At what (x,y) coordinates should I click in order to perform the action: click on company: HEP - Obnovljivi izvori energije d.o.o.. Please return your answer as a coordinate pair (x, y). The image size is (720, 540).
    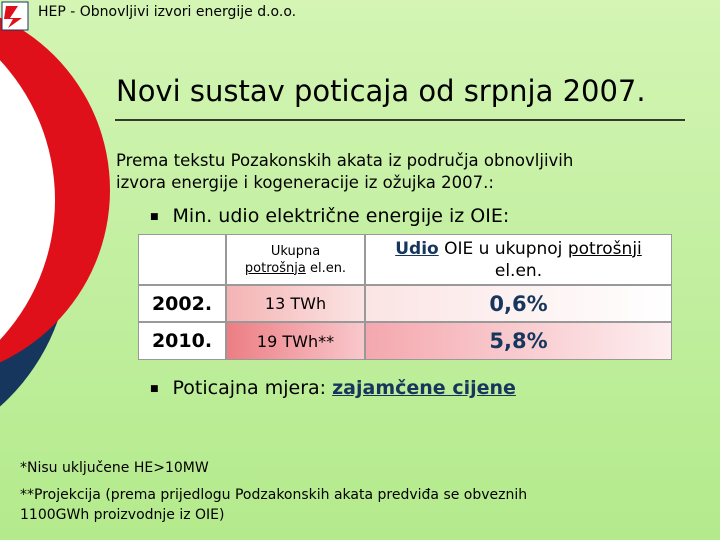
    Looking at the image, I should click on (167, 12).